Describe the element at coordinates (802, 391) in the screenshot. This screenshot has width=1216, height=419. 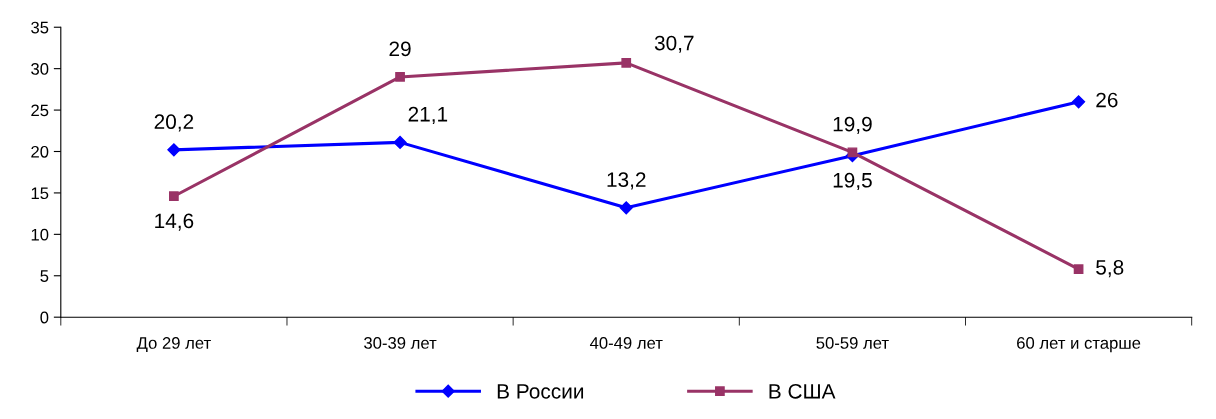
I see `legend-label: В США` at that location.